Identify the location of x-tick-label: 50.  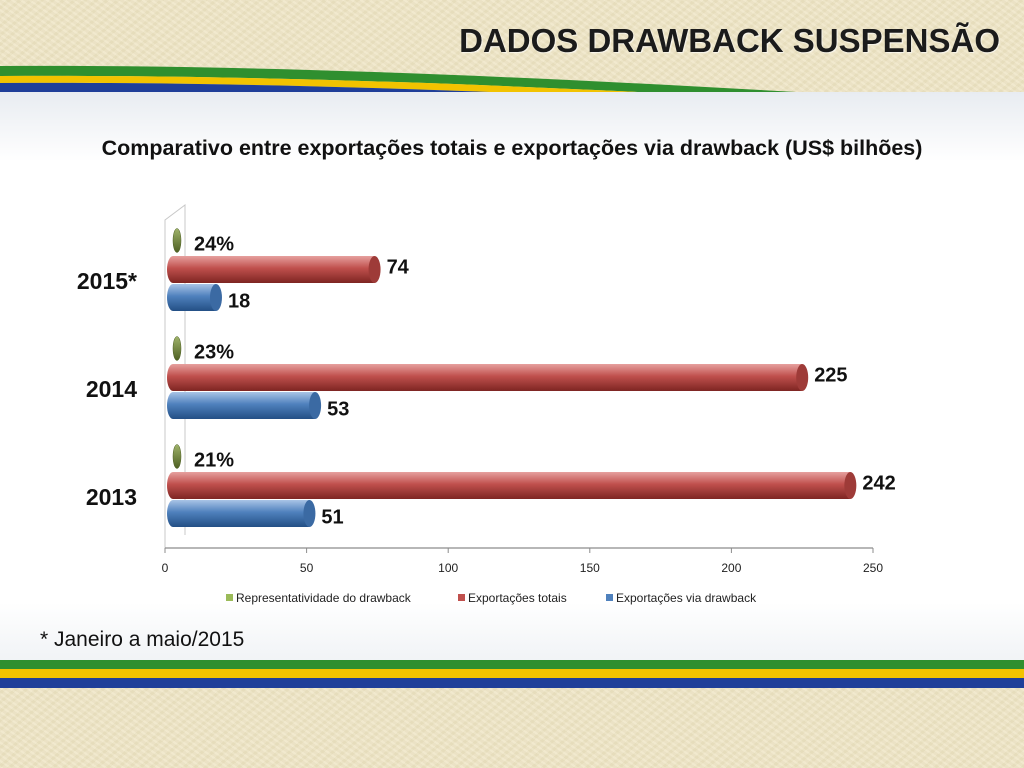
(307, 568).